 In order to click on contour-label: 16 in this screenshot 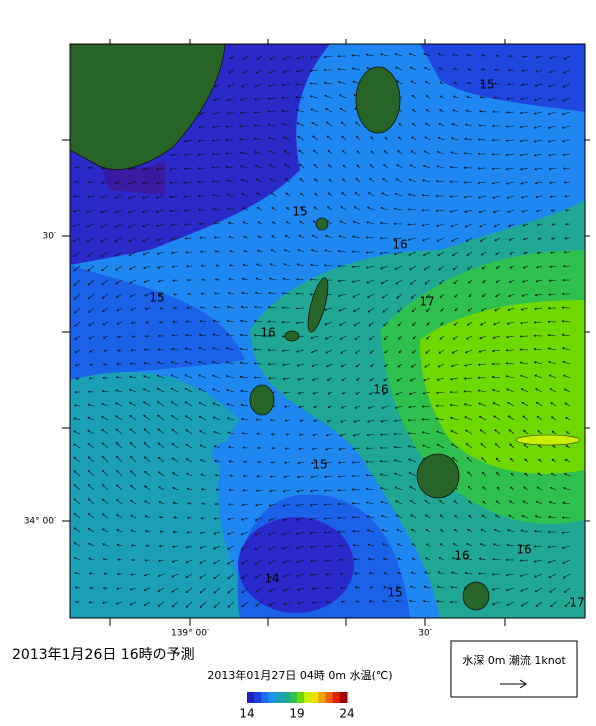, I will do `click(399, 245)`.